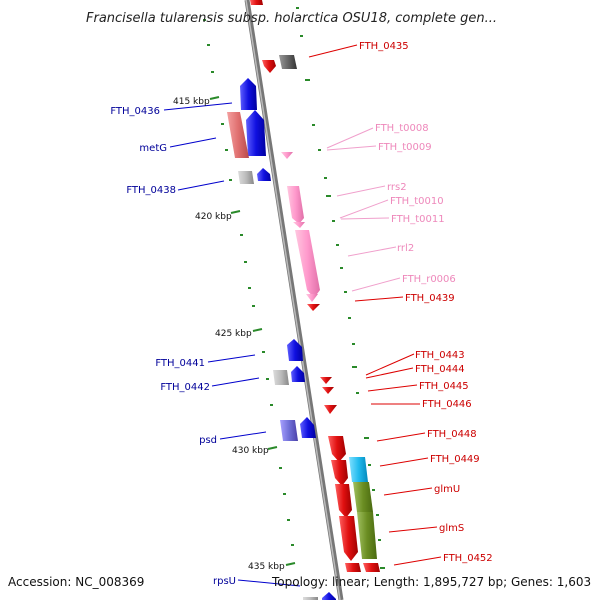  I want to click on gene-fth-0442-pseudo, so click(281, 377).